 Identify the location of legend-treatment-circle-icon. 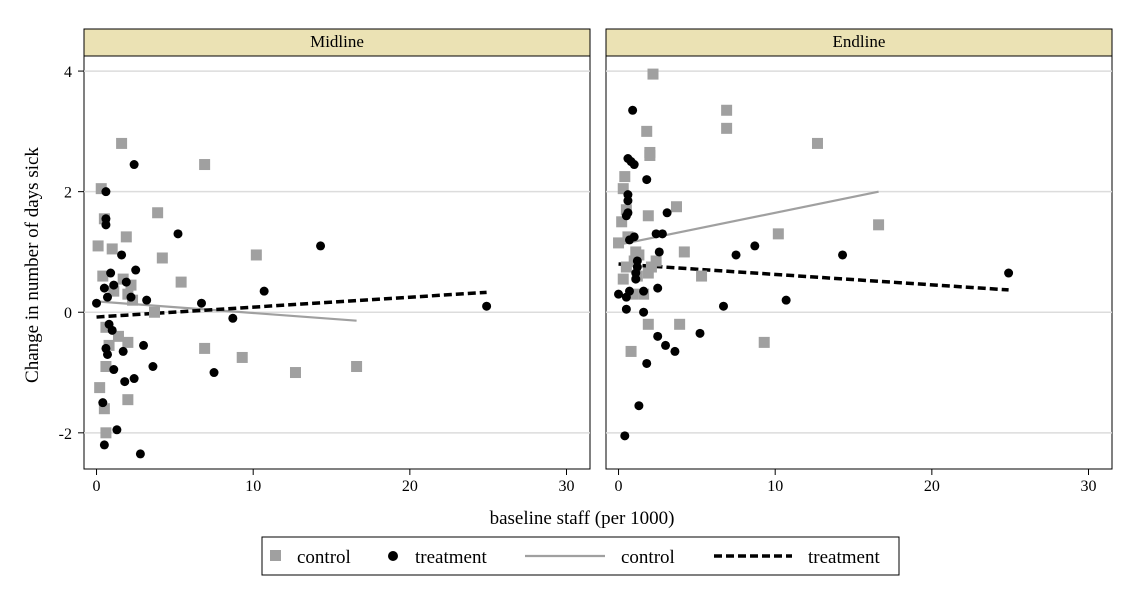
(393, 556).